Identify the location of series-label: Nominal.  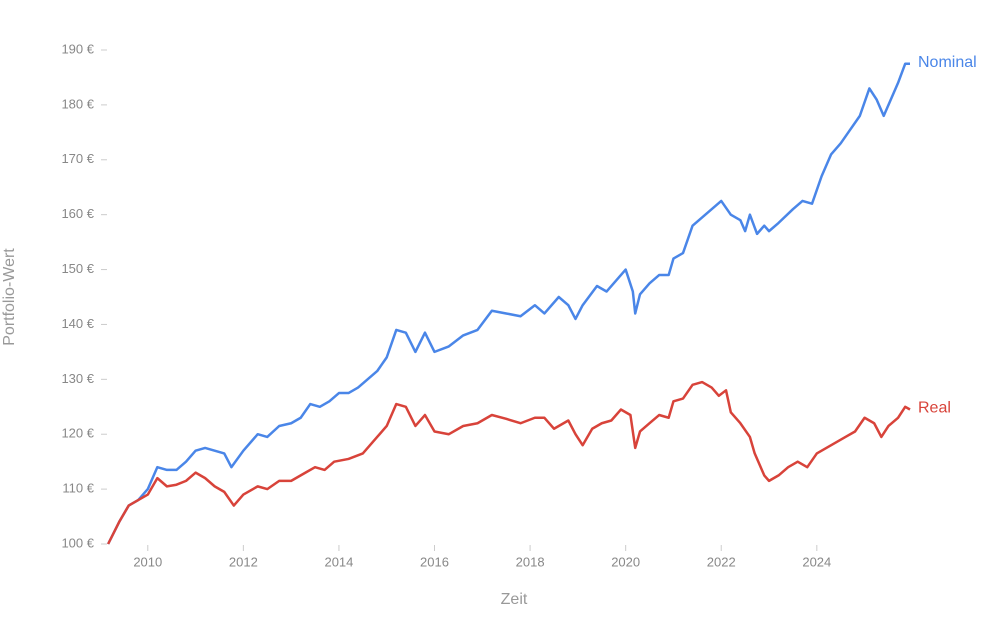
(947, 62).